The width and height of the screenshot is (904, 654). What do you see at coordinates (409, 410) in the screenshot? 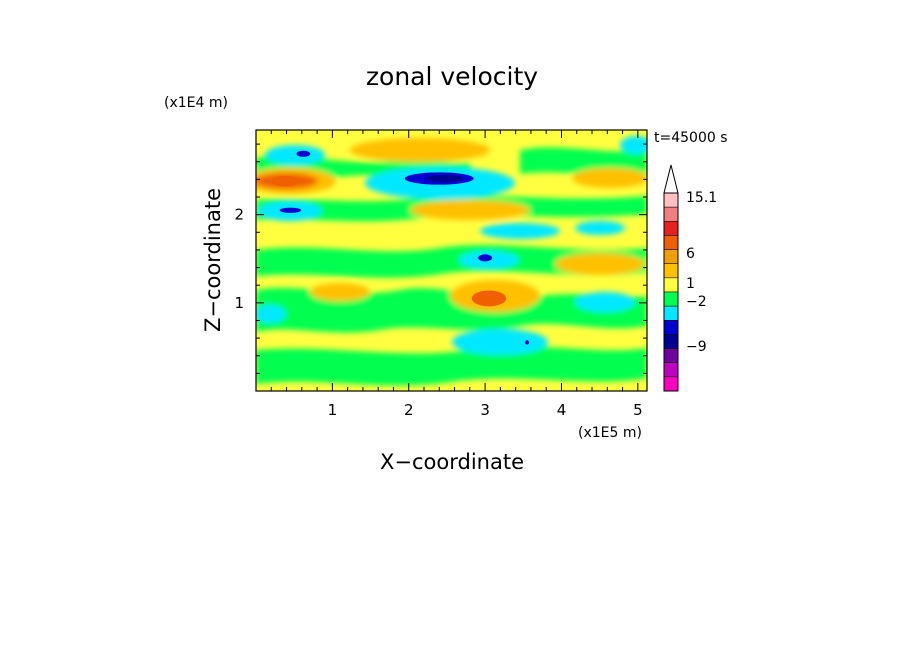
I see `x-tick-label: 2` at bounding box center [409, 410].